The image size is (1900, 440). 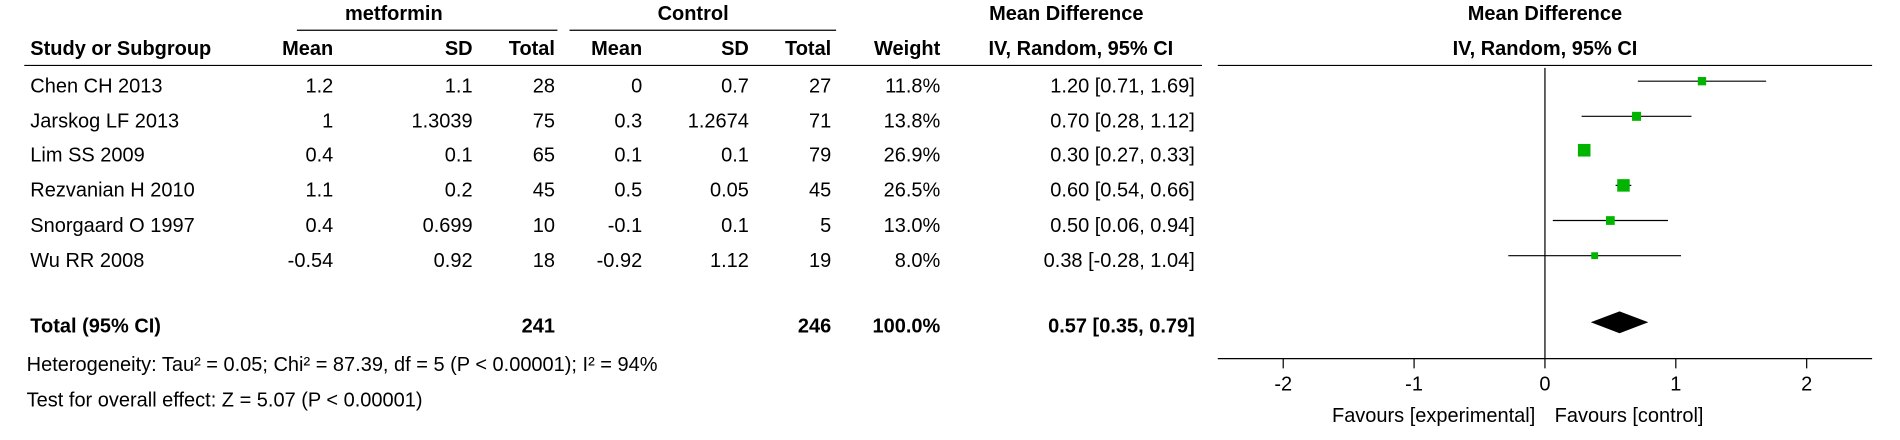 What do you see at coordinates (1122, 87) in the screenshot?
I see `ci-label: 1.20 [0.71, 1.69]` at bounding box center [1122, 87].